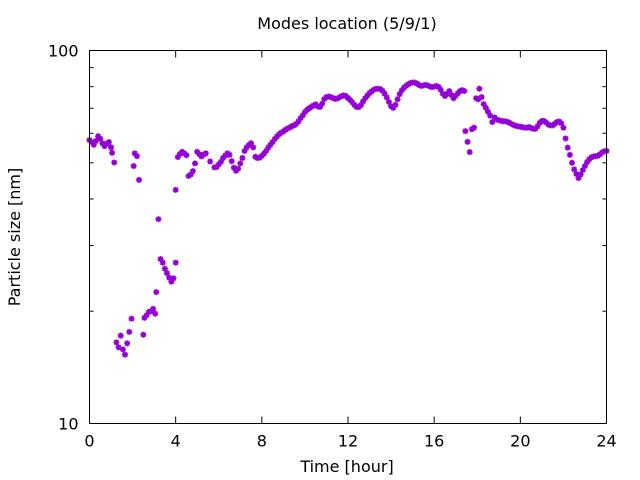 The image size is (640, 480). What do you see at coordinates (434, 441) in the screenshot?
I see `x-tick-label: 16` at bounding box center [434, 441].